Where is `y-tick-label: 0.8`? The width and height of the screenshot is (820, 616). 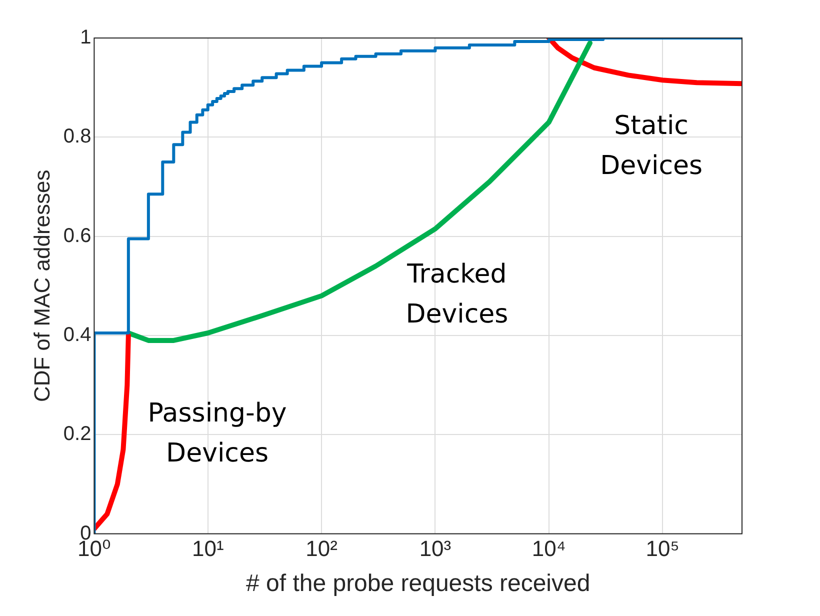 y-tick-label: 0.8 is located at coordinates (77, 137).